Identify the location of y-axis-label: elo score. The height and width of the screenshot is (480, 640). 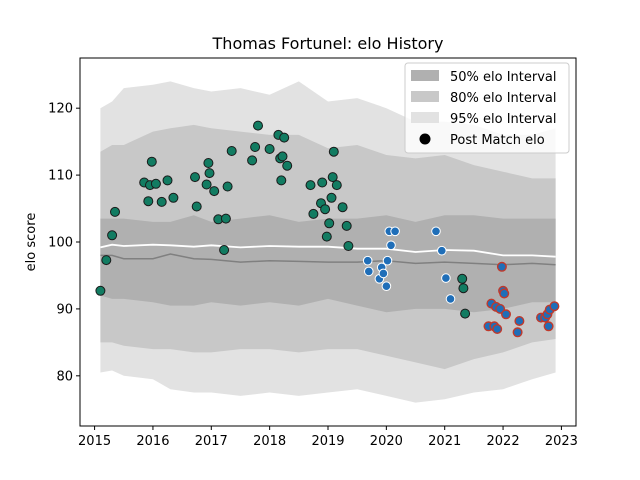
(31, 242).